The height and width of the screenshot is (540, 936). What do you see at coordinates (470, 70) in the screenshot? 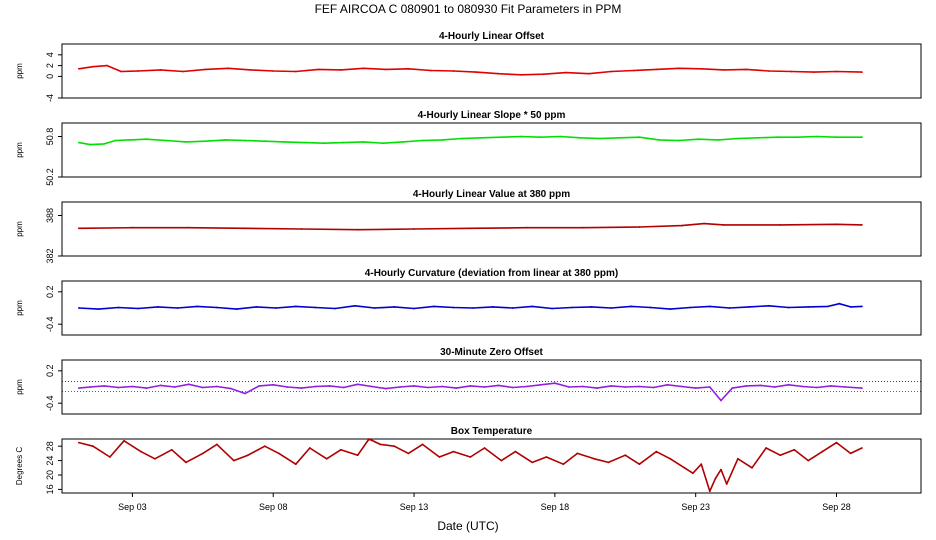
I see `series-line` at bounding box center [470, 70].